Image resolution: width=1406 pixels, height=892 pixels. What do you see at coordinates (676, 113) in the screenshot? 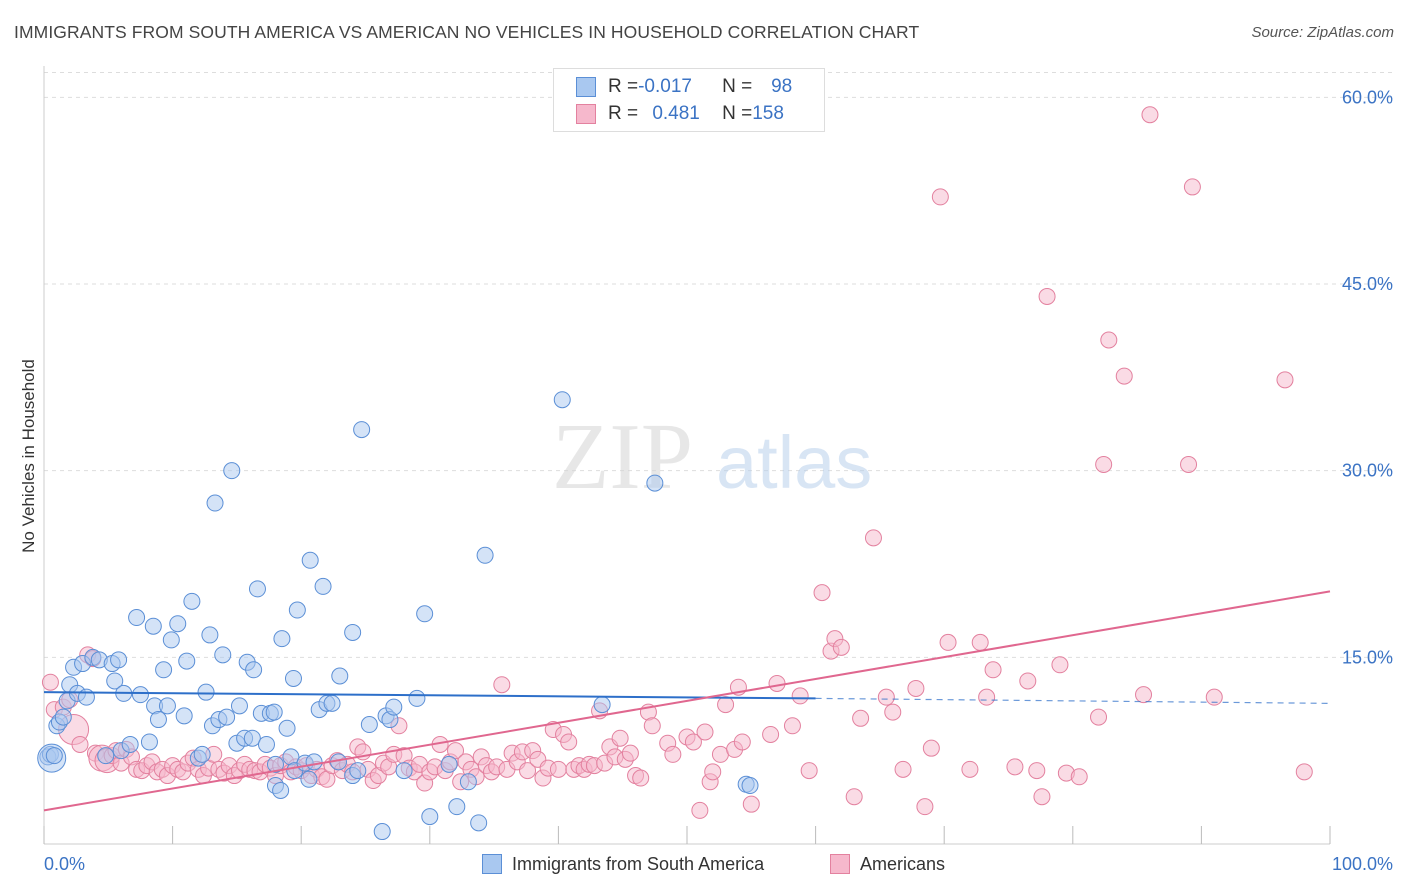
I see `r-value: 0.481` at bounding box center [676, 113].